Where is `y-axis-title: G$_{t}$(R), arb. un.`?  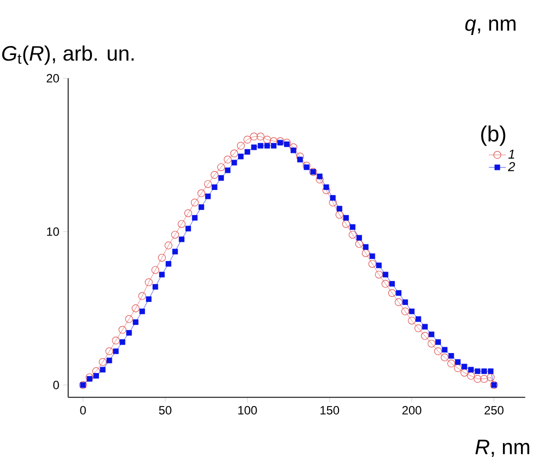 y-axis-title: G$_{t}$(R), arb. un. is located at coordinates (68, 55).